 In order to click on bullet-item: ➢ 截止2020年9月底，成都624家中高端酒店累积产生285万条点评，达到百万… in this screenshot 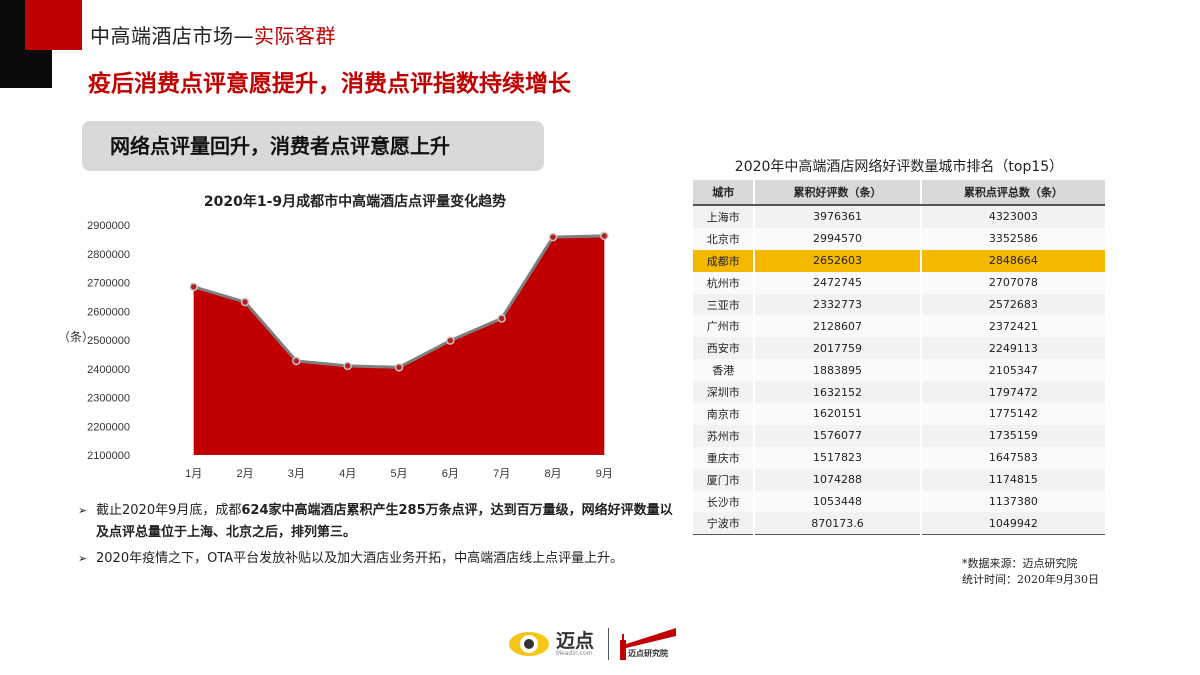, I will do `click(378, 522)`.